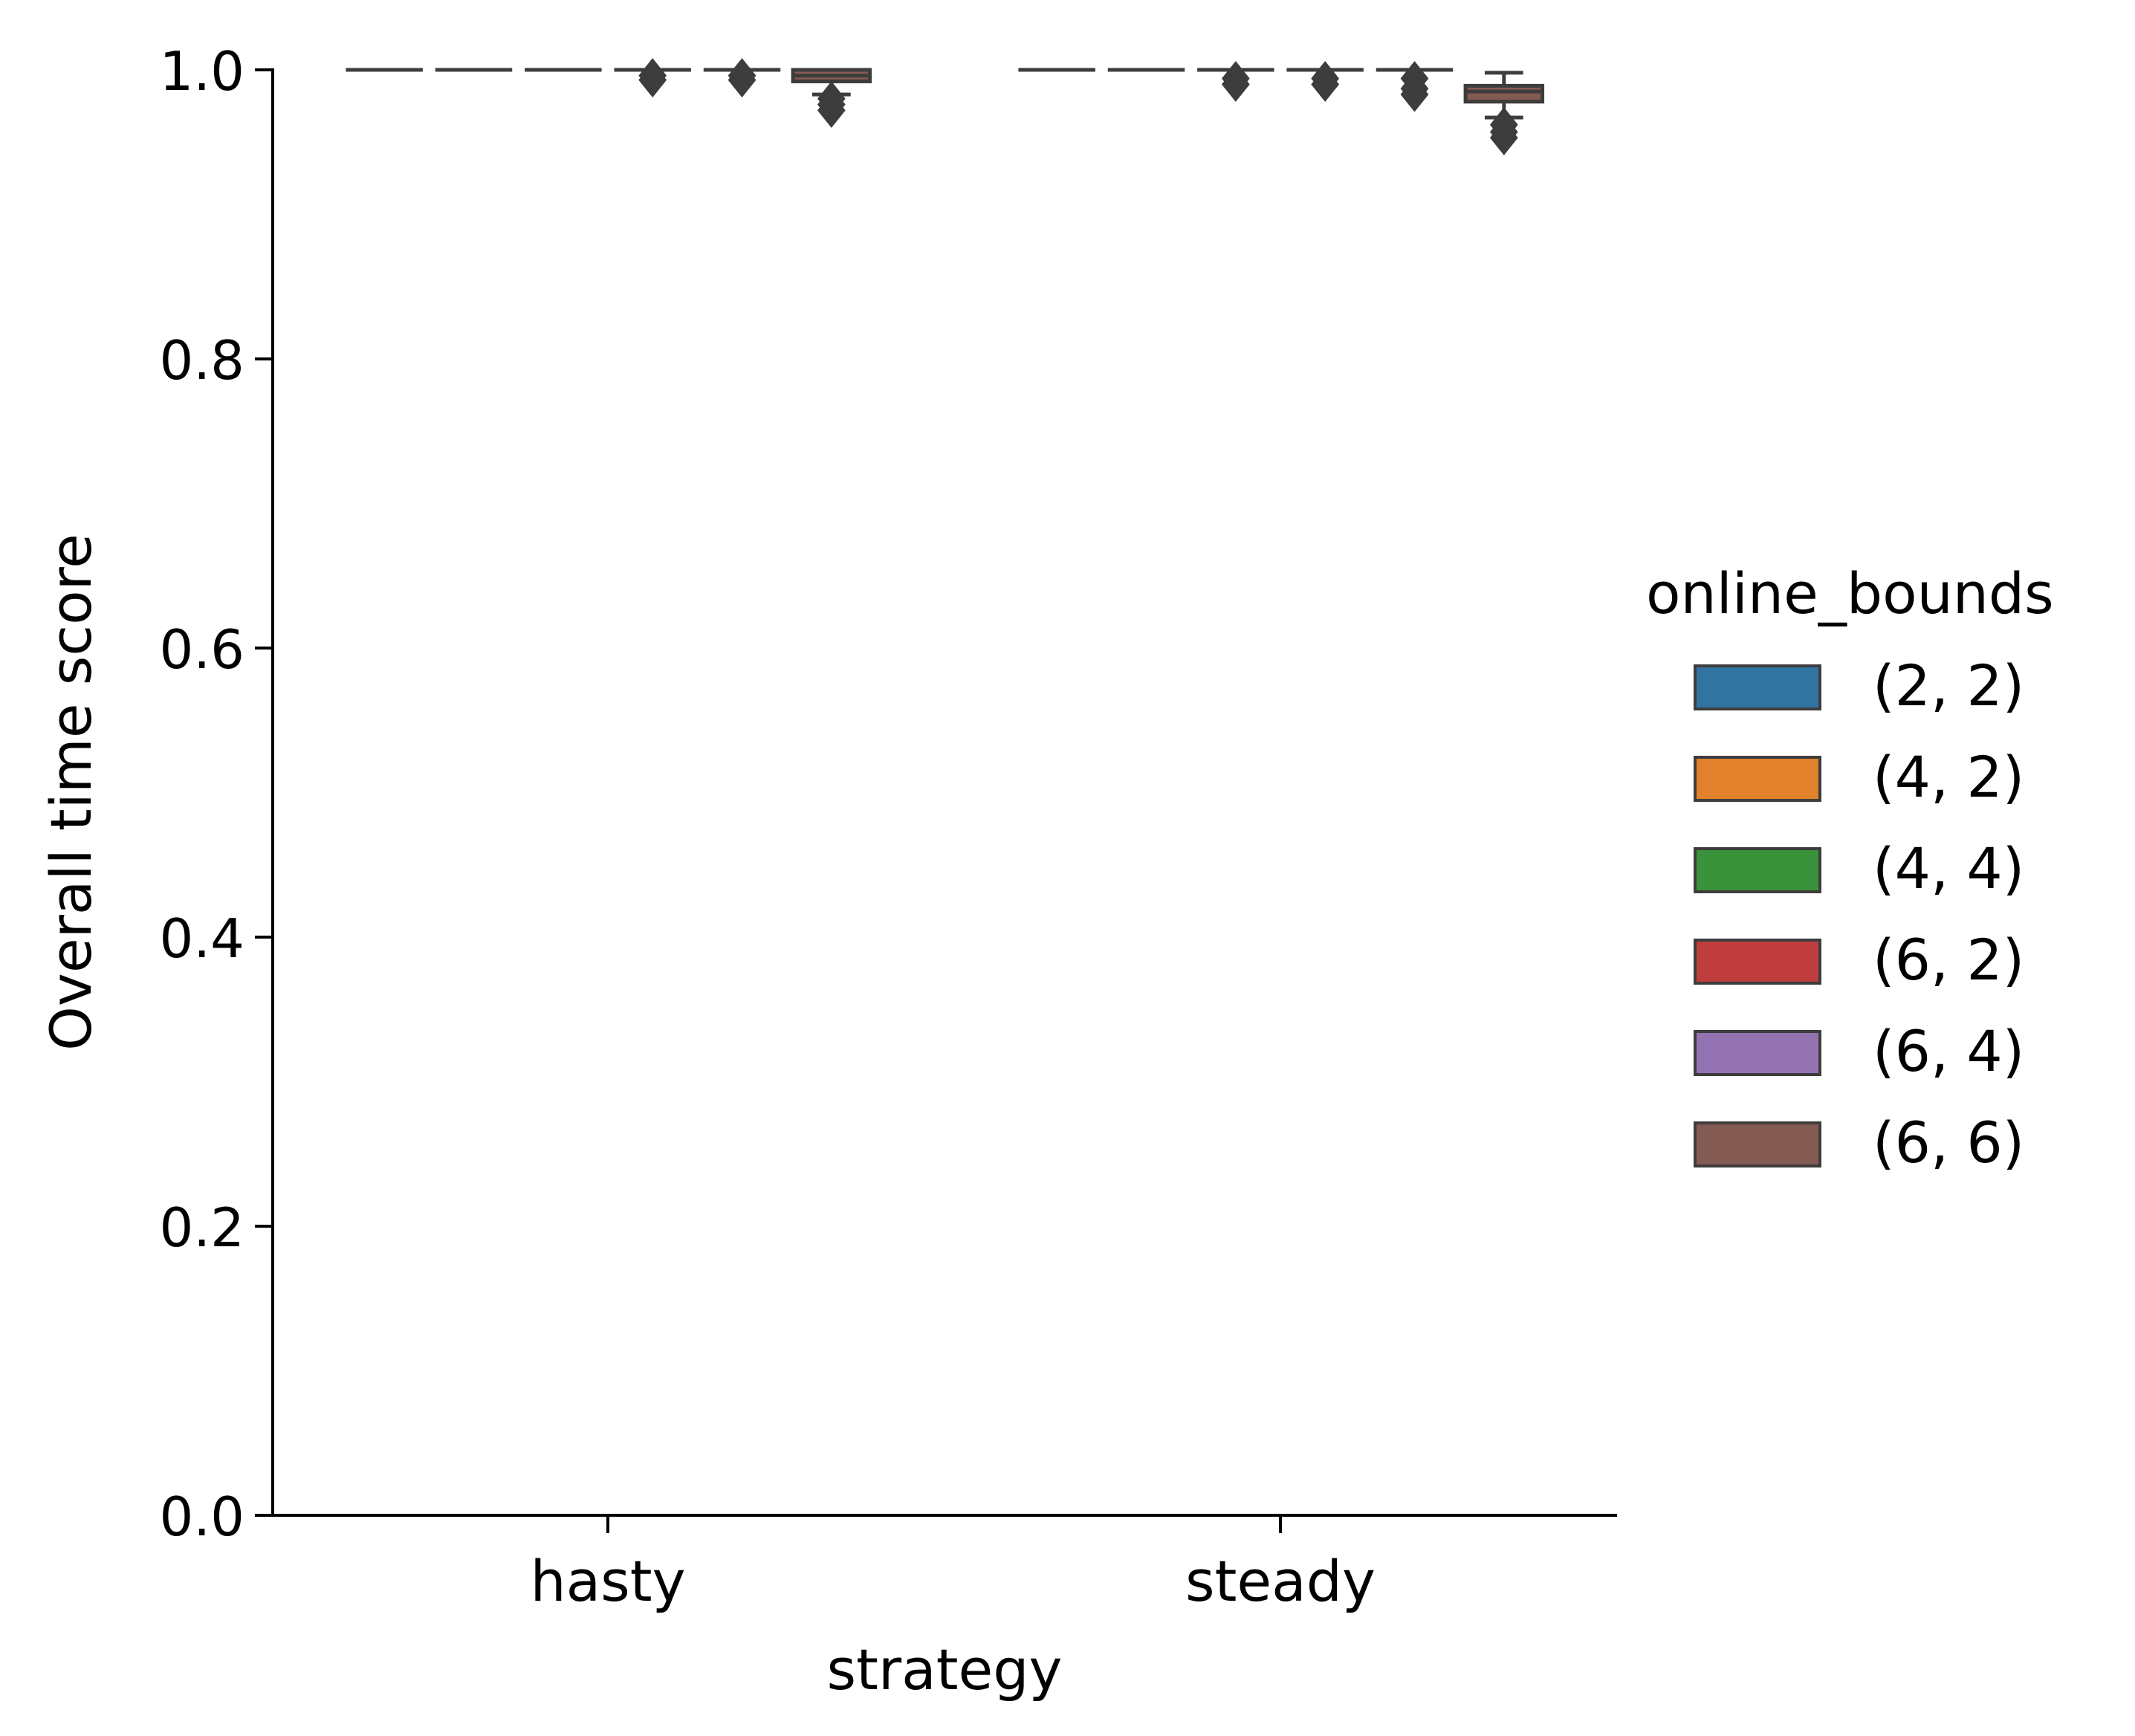 Image resolution: width=2135 pixels, height=1736 pixels. I want to click on plot-area, so click(945, 107).